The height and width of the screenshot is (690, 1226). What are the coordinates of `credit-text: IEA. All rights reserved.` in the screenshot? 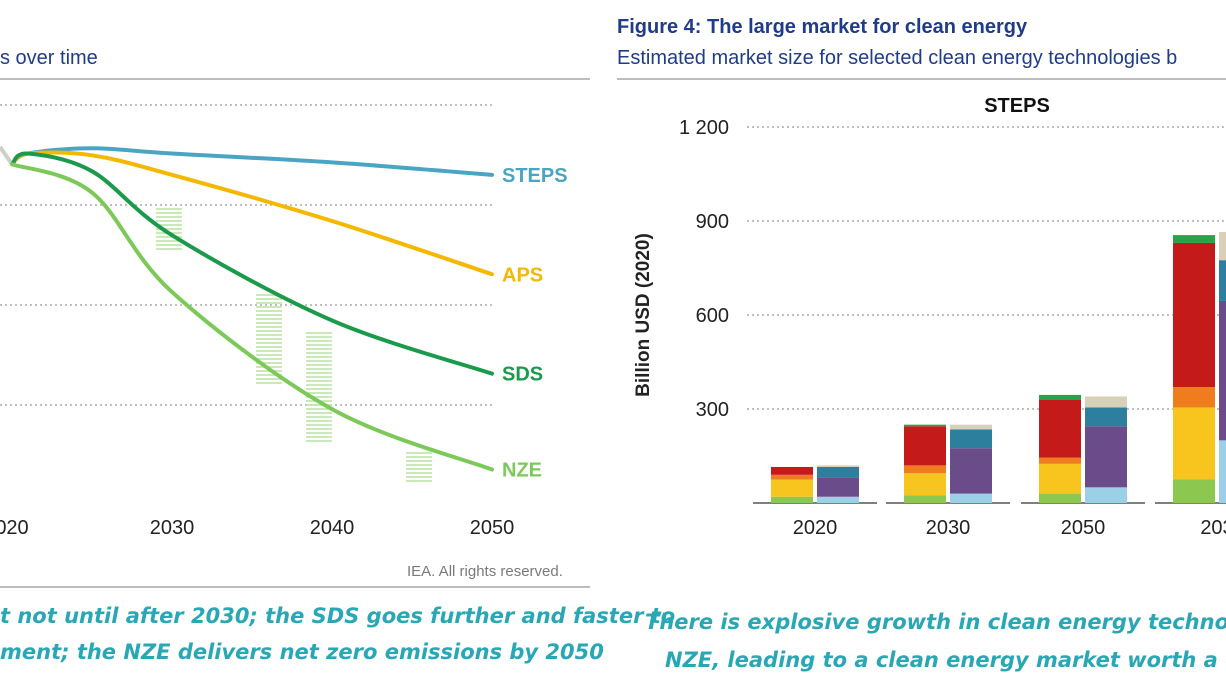 It's located at (485, 571).